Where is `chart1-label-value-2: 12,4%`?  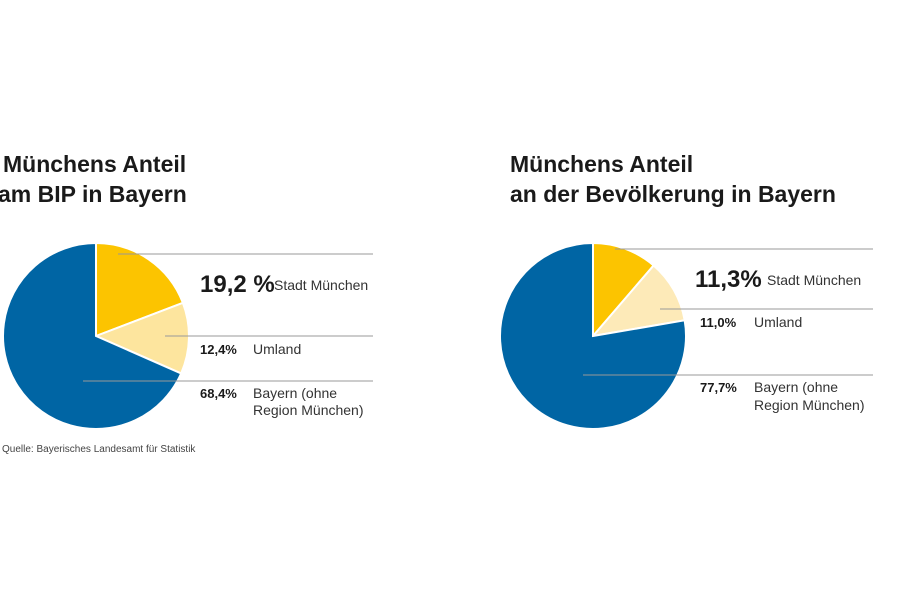
chart1-label-value-2: 12,4% is located at coordinates (218, 349).